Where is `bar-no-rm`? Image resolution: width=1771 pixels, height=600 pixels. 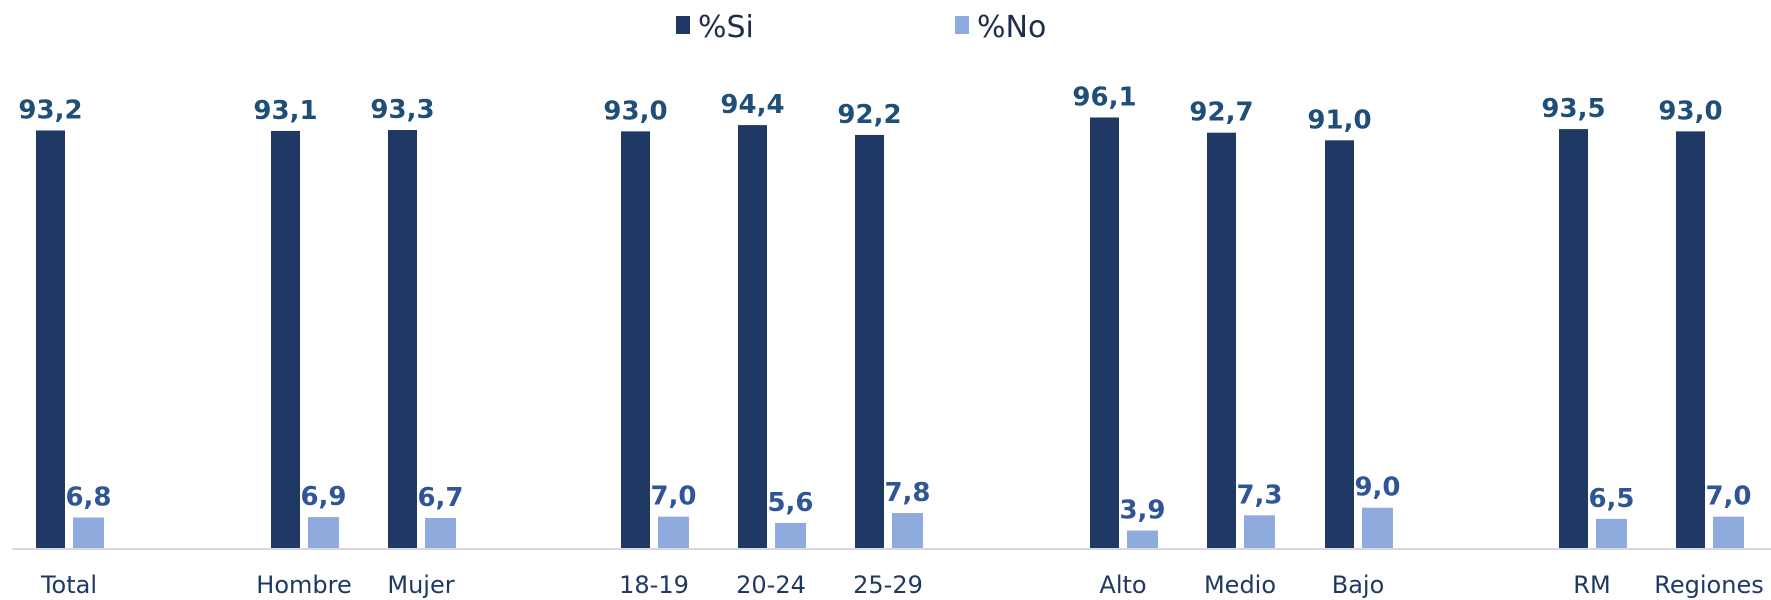 bar-no-rm is located at coordinates (1611, 533).